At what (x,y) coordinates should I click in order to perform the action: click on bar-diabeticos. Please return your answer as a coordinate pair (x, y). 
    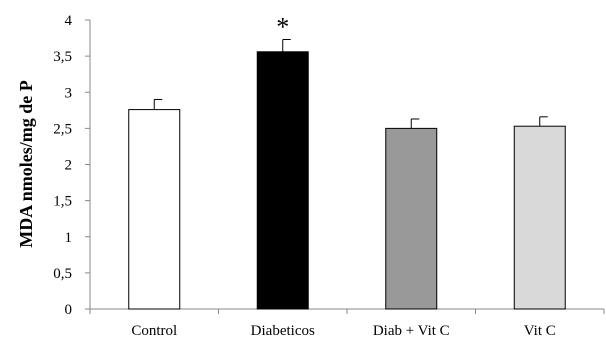
    Looking at the image, I should click on (282, 180).